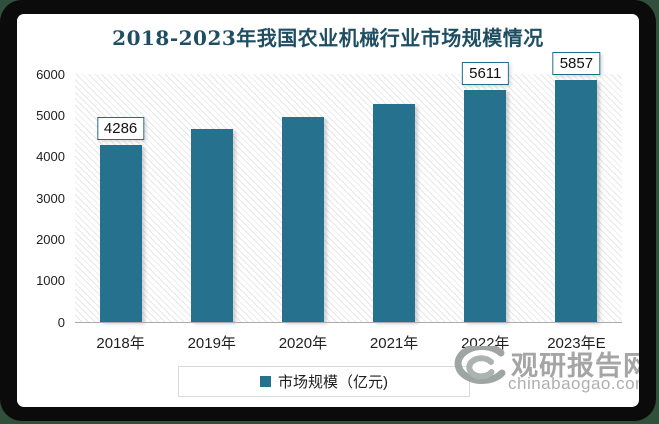 Image resolution: width=659 pixels, height=424 pixels. What do you see at coordinates (485, 343) in the screenshot?
I see `x-tick-label-2022年: 2022年` at bounding box center [485, 343].